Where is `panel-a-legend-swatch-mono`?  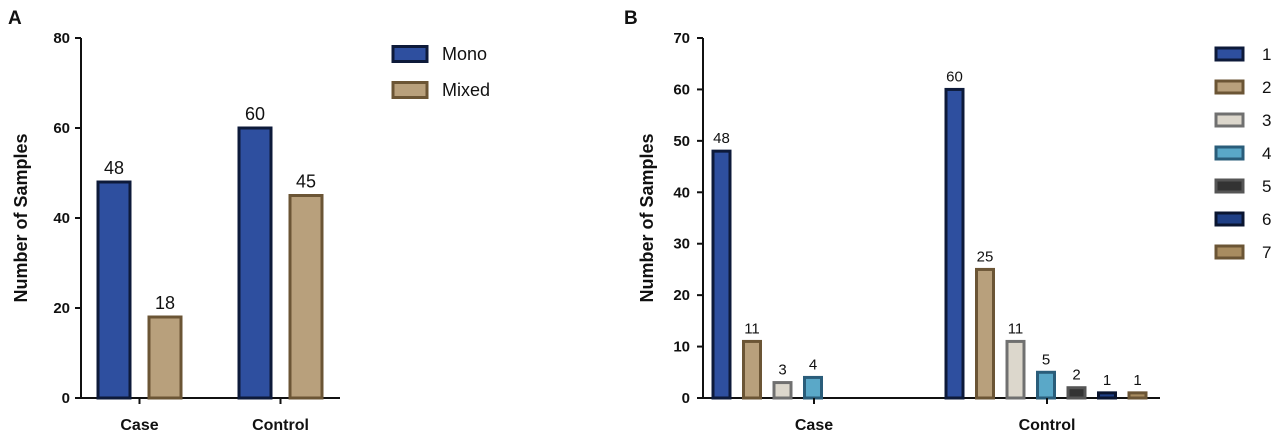
panel-a-legend-swatch-mono is located at coordinates (410, 54).